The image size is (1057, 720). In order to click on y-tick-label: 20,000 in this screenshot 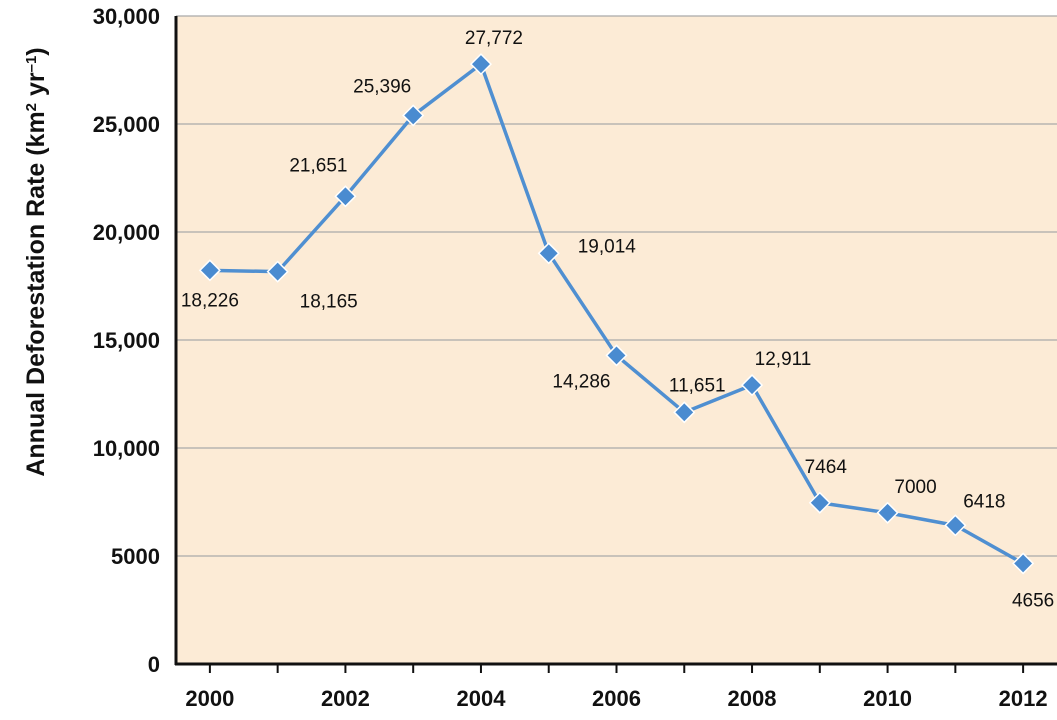, I will do `click(126, 232)`.